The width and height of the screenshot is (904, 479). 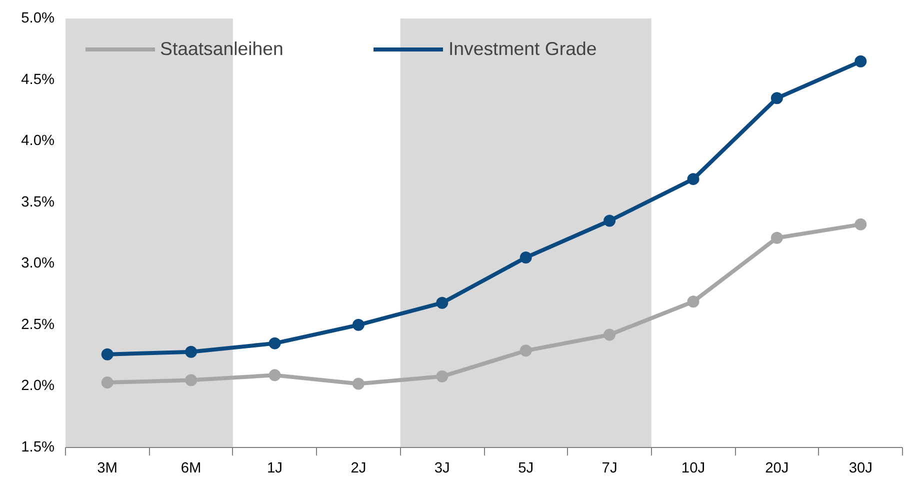 What do you see at coordinates (37, 386) in the screenshot?
I see `y-tick-label: 2.0%` at bounding box center [37, 386].